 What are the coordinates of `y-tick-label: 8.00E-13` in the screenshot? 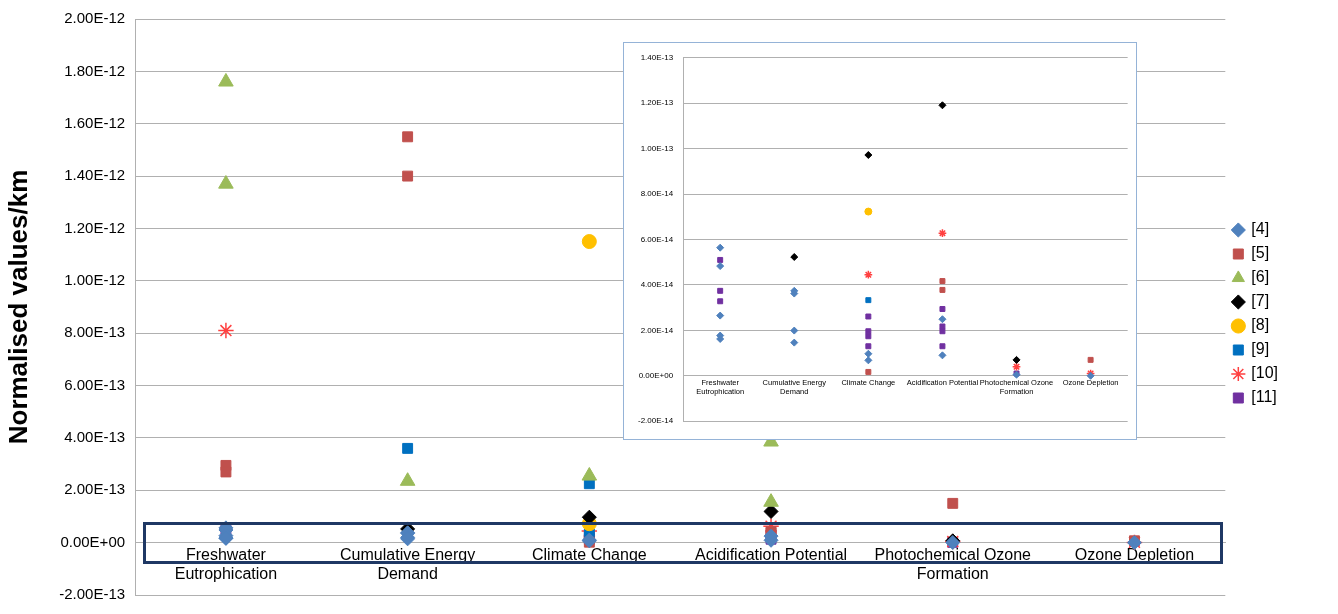 It's located at (95, 332).